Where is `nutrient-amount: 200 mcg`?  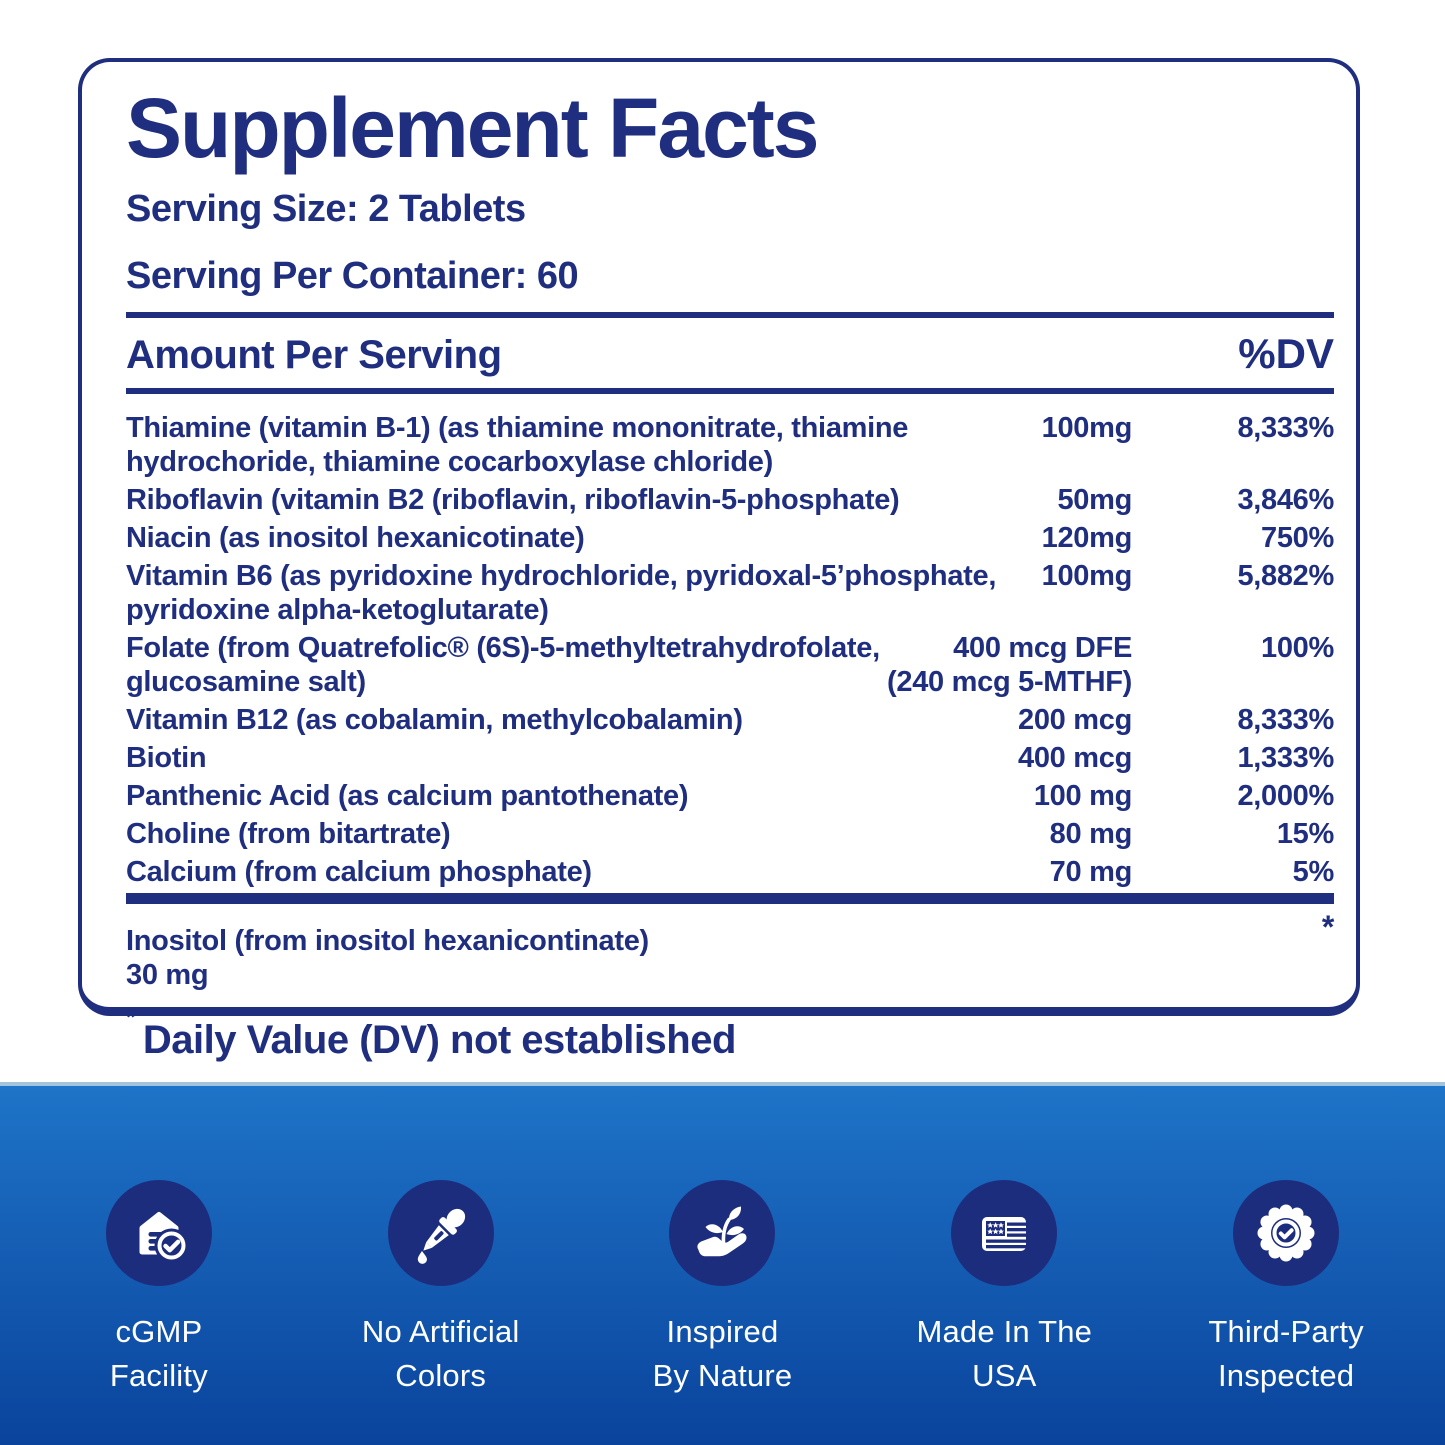
nutrient-amount: 200 mcg is located at coordinates (1075, 720).